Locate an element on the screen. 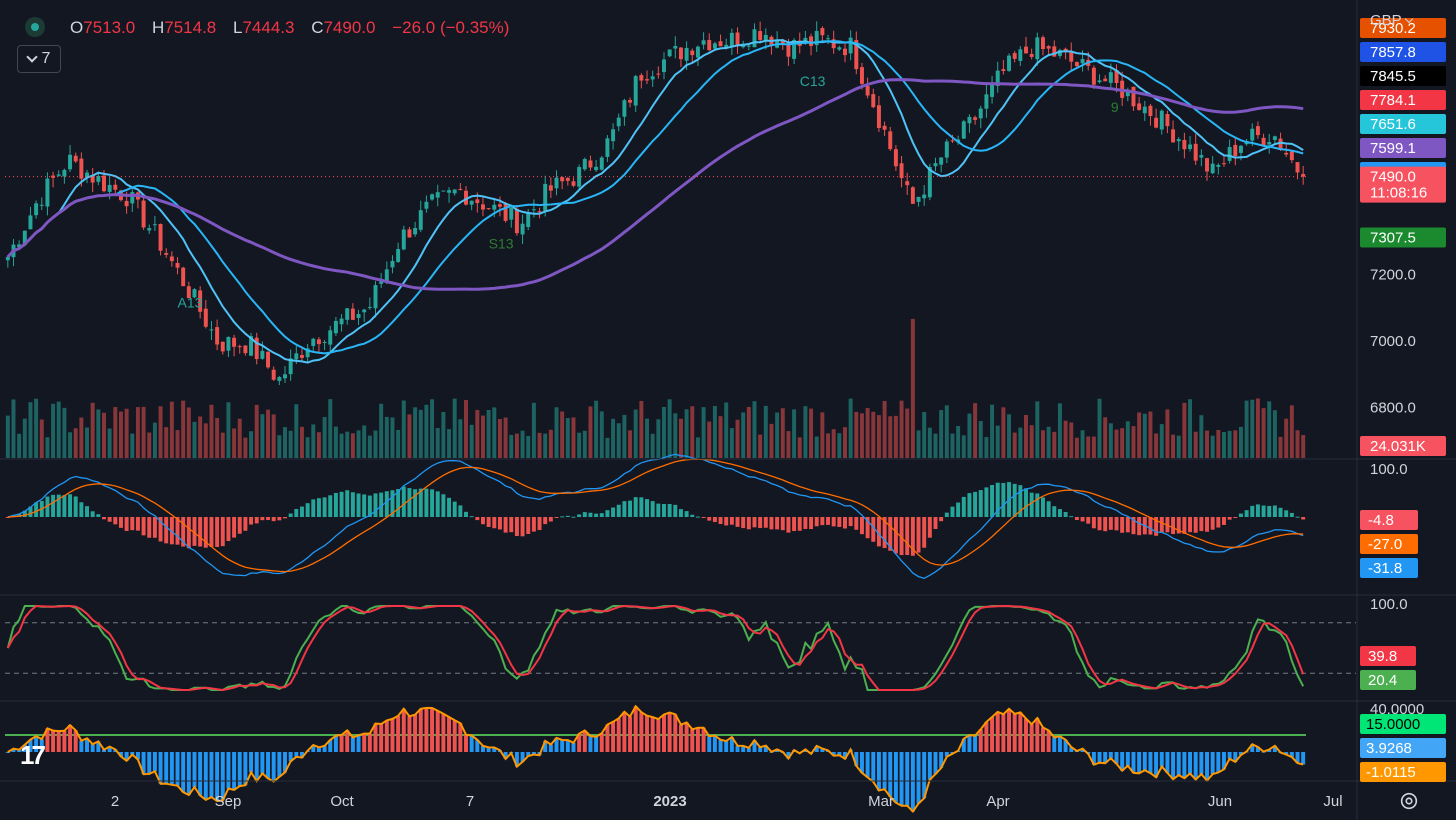 The image size is (1456, 820). settings-gear-icon is located at coordinates (1409, 801).